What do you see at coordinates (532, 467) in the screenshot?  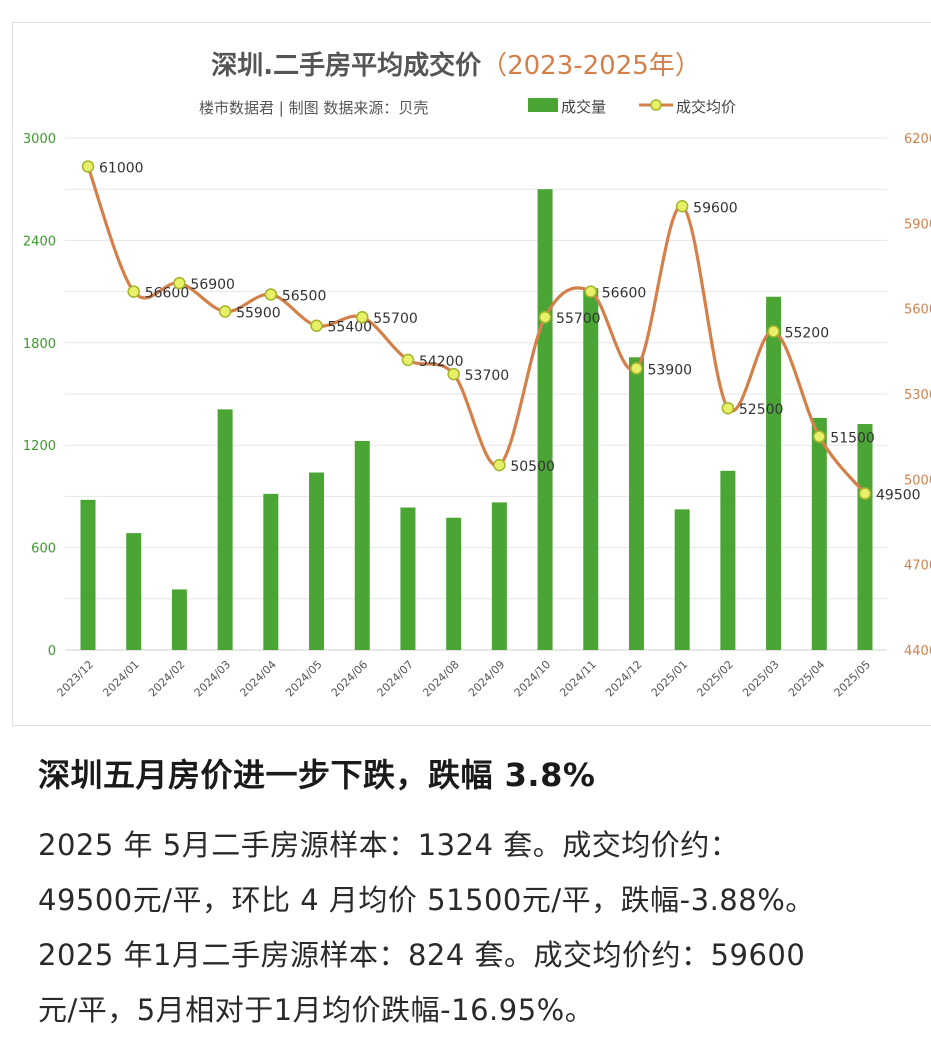 I see `price-label: 50500` at bounding box center [532, 467].